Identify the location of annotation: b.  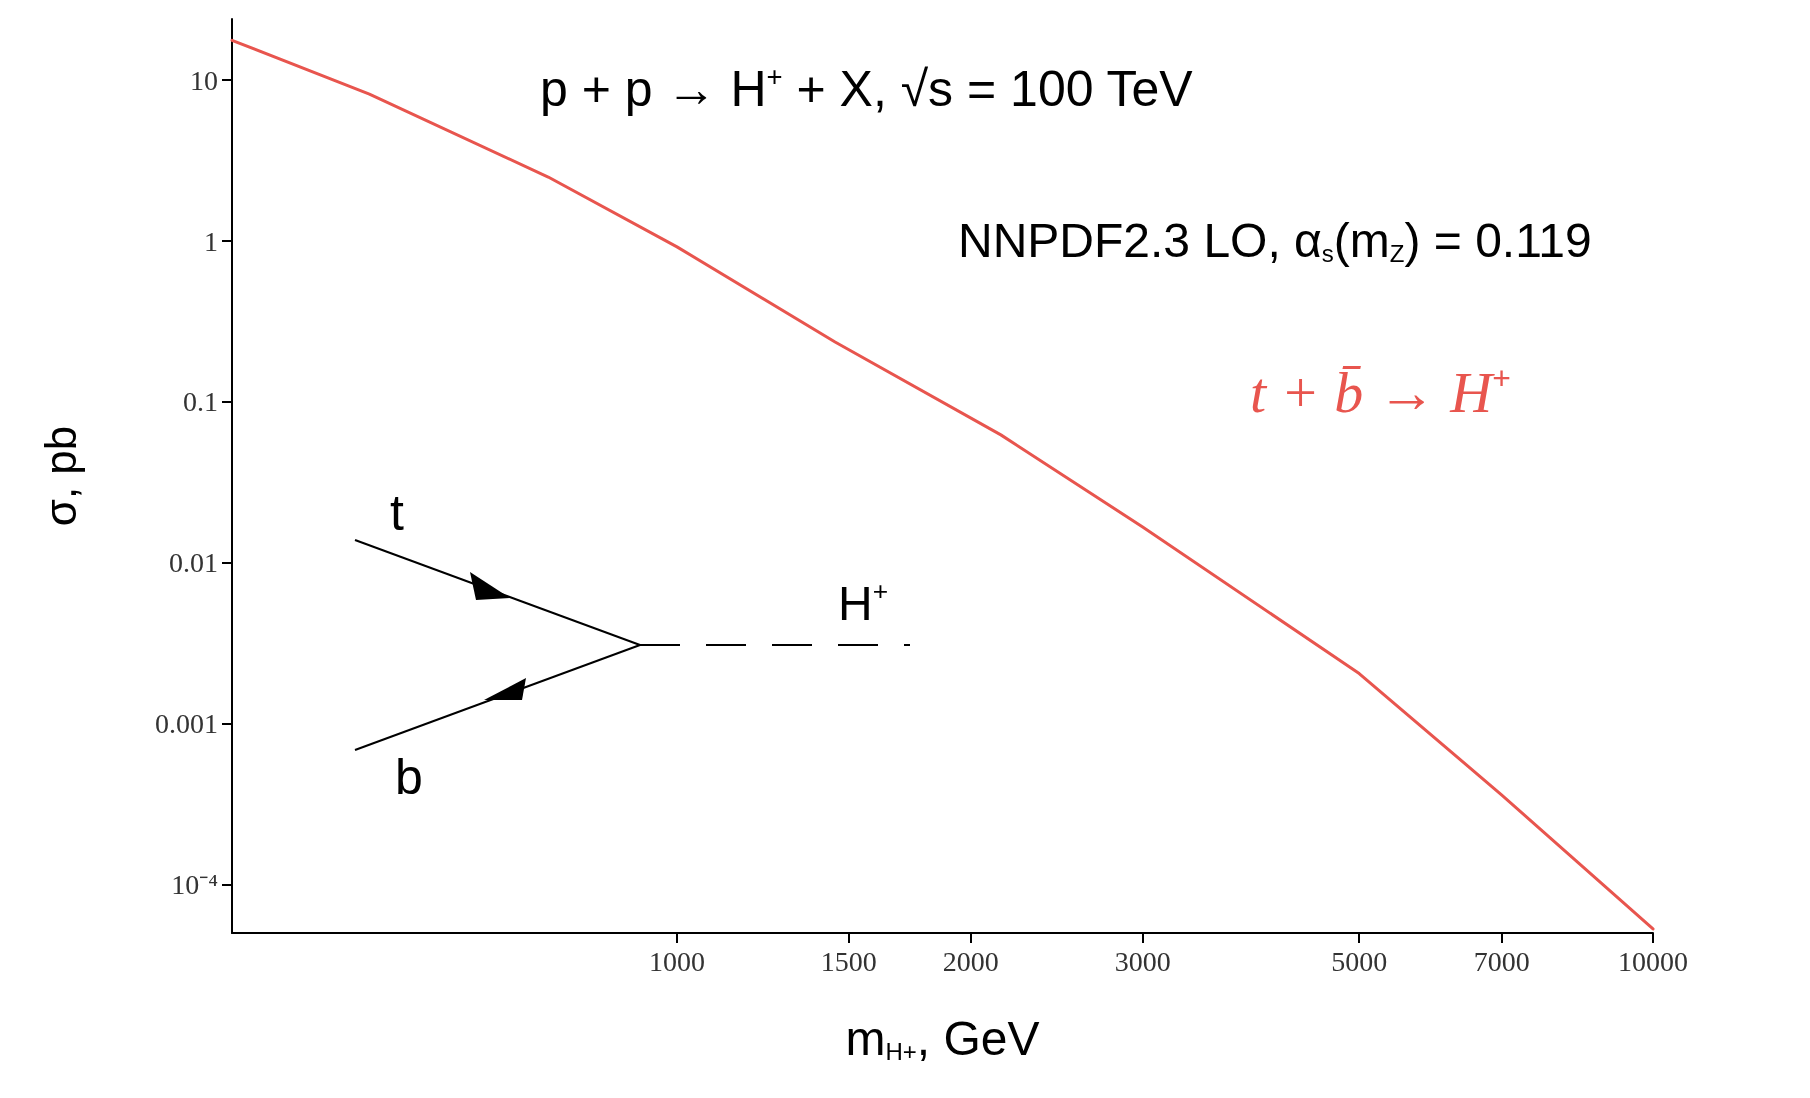
(409, 777).